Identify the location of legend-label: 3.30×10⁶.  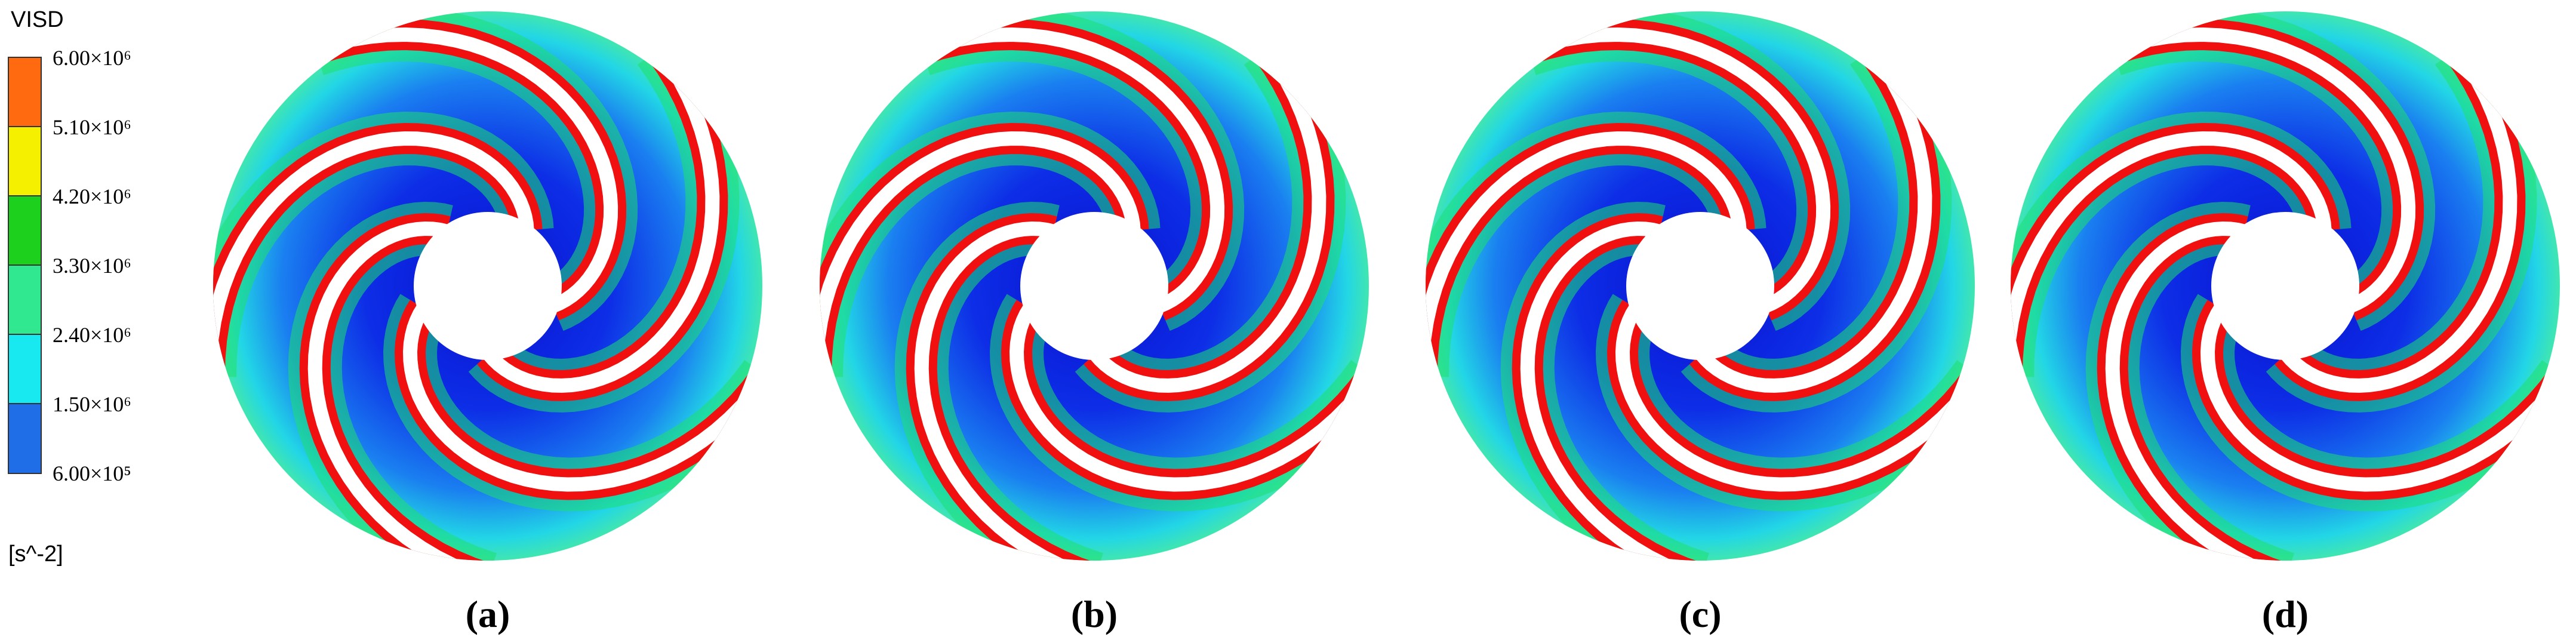
(92, 266).